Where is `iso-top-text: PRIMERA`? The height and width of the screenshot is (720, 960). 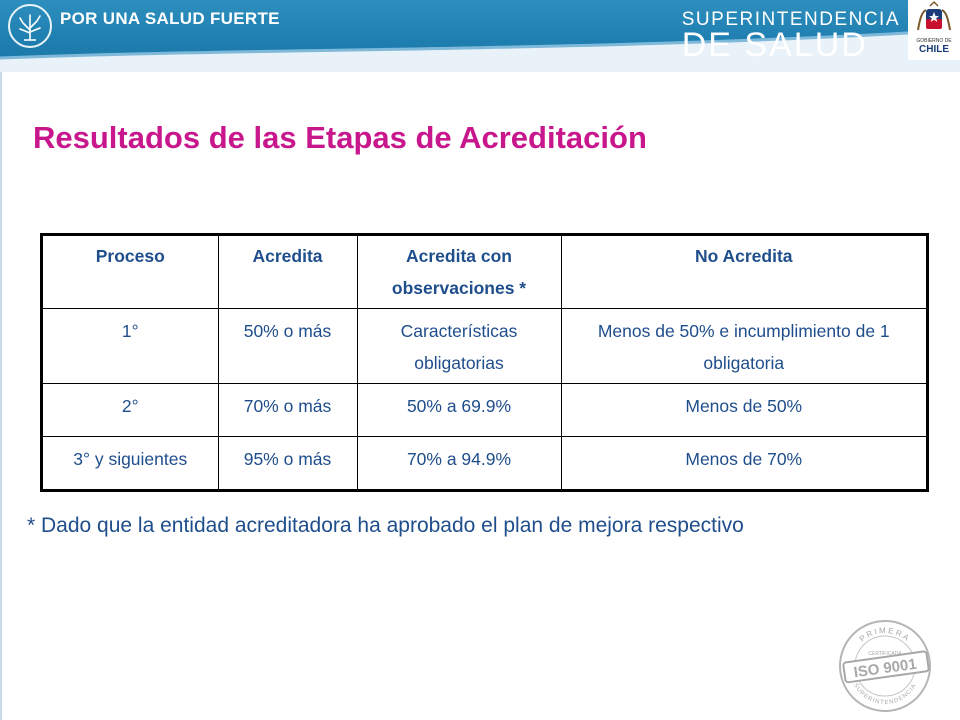
iso-top-text: PRIMERA is located at coordinates (884, 635).